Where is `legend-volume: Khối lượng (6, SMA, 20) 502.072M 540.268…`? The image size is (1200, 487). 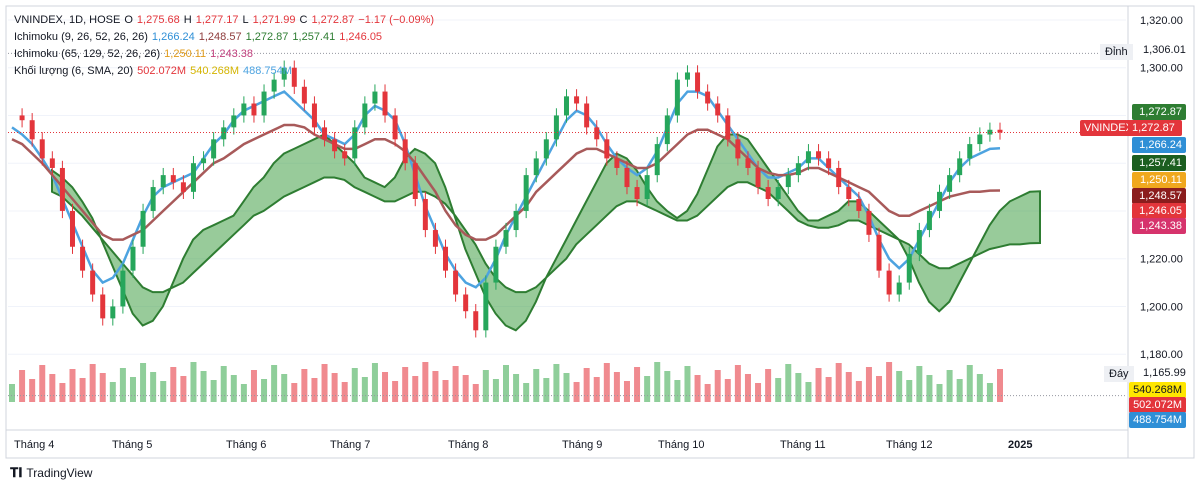
legend-volume: Khối lượng (6, SMA, 20) 502.072M 540.268… is located at coordinates (224, 71).